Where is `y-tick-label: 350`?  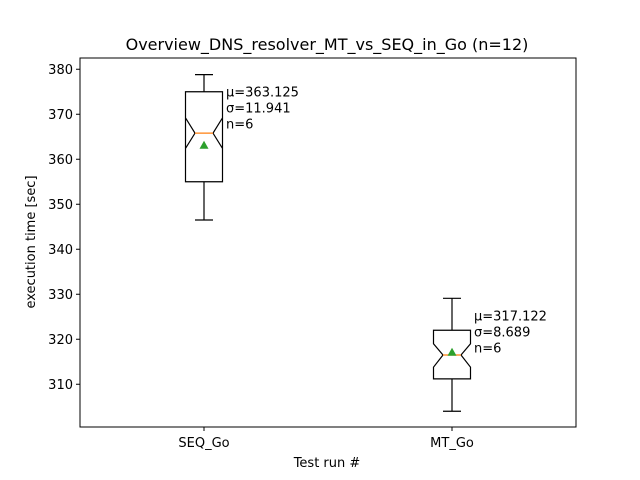 y-tick-label: 350 is located at coordinates (60, 205).